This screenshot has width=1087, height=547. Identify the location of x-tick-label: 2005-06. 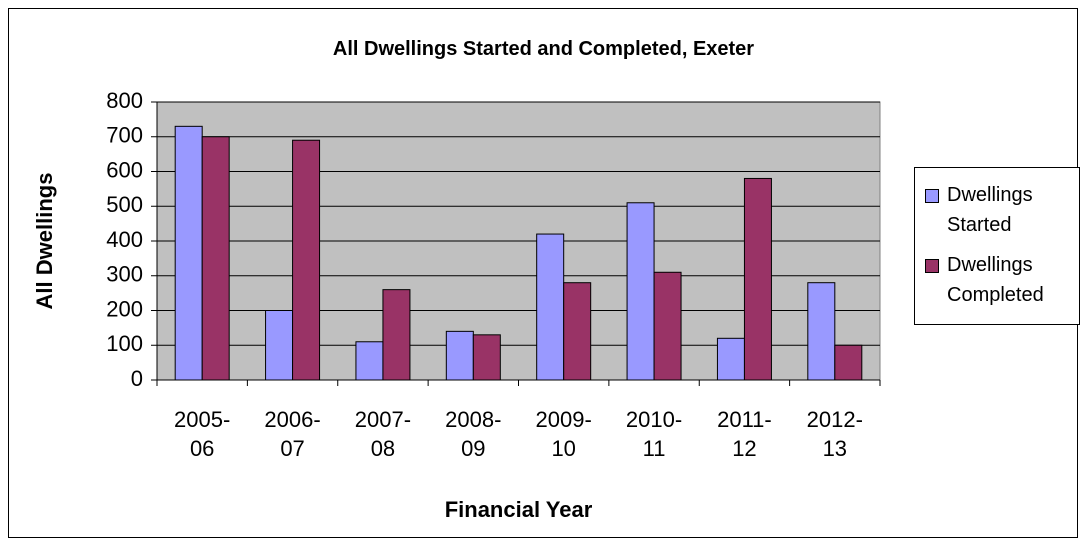
(202, 434).